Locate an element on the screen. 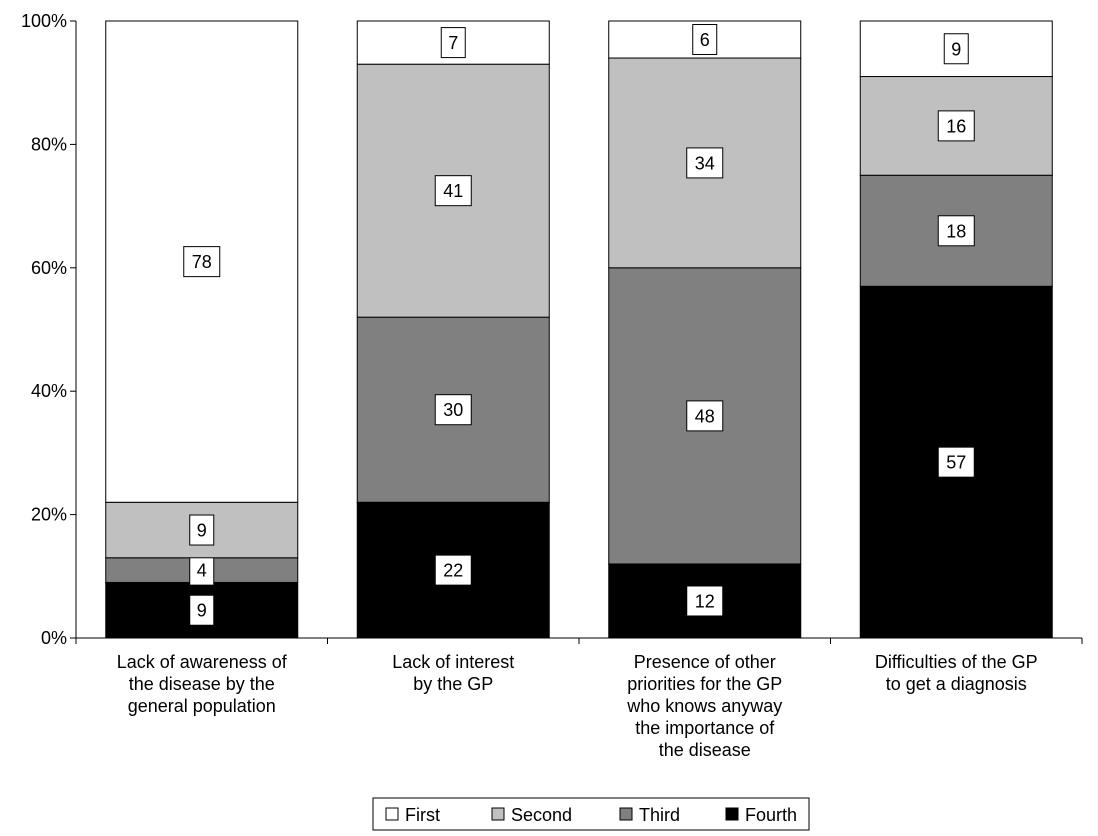 The image size is (1098, 836). data-label: 16 is located at coordinates (956, 126).